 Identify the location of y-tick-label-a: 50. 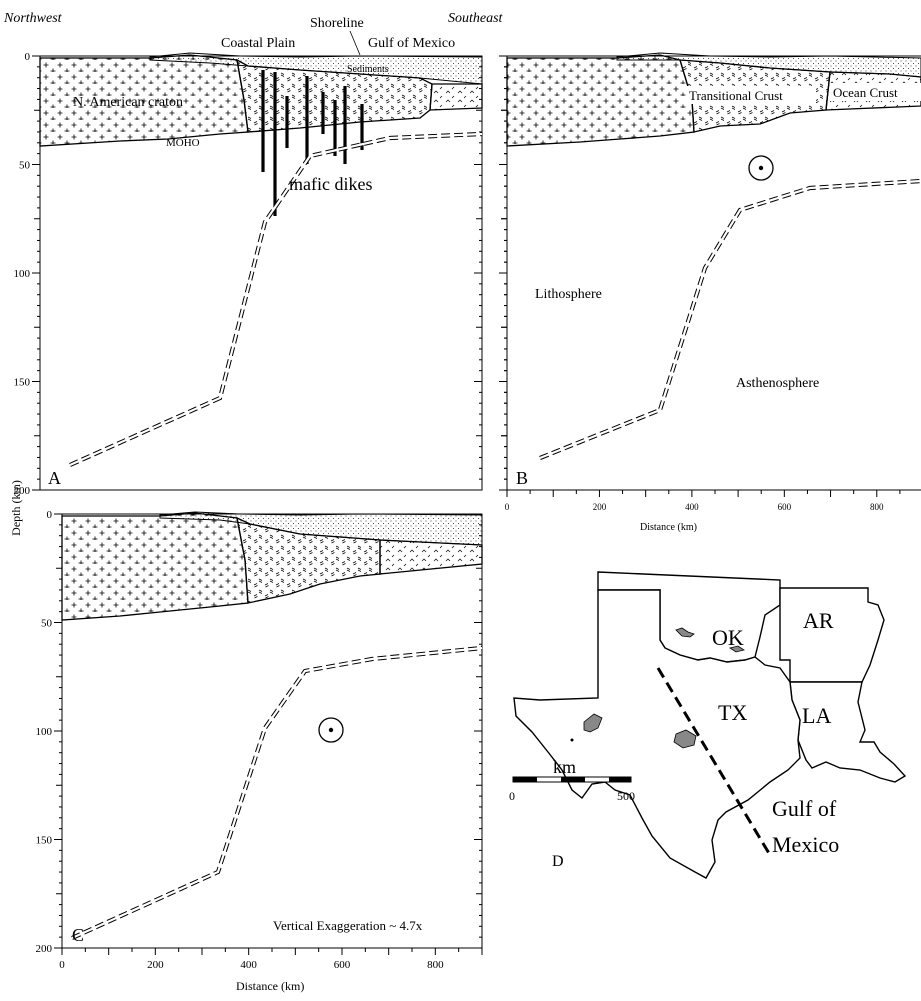
(25, 166).